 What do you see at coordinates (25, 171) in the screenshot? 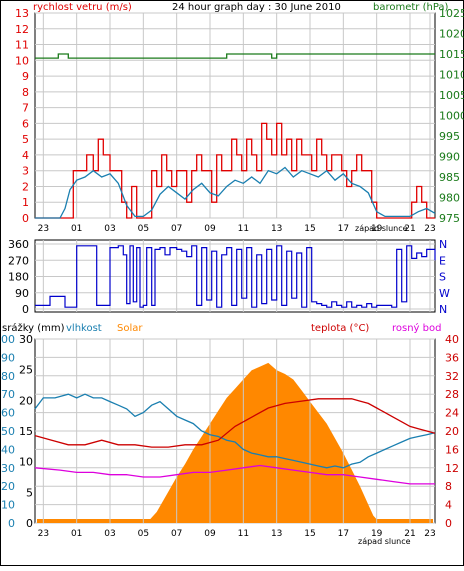
I see `wind-tick-label: 3` at bounding box center [25, 171].